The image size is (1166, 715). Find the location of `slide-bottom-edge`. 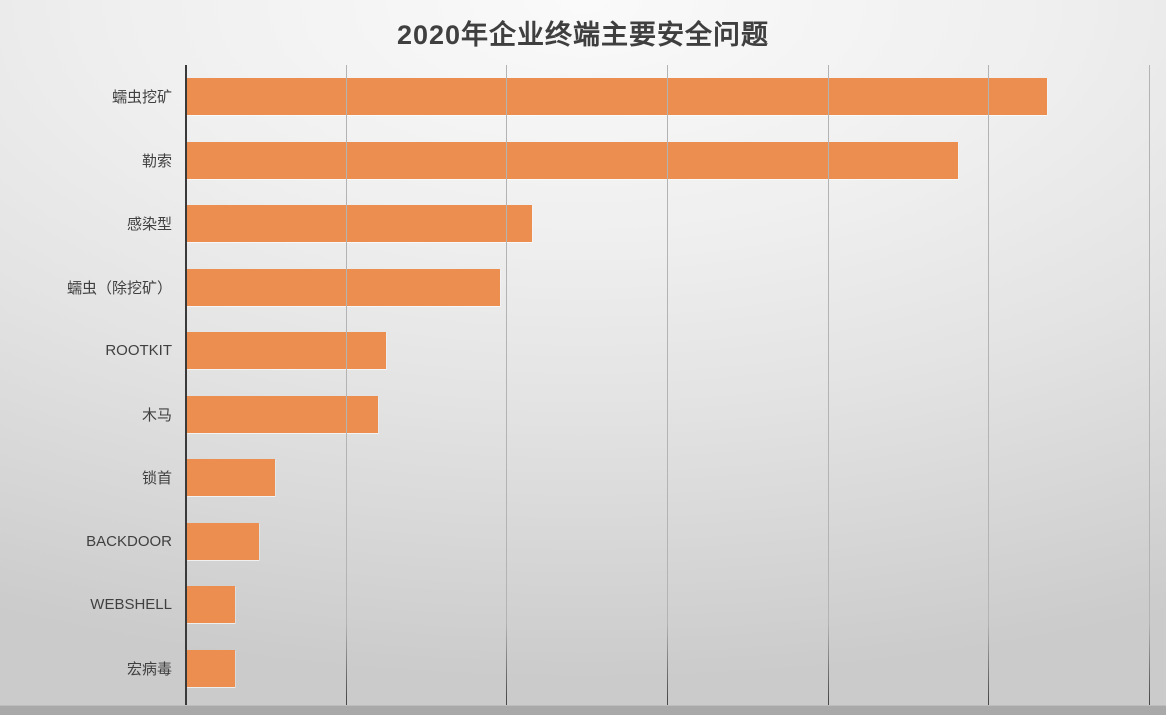

slide-bottom-edge is located at coordinates (583, 710).